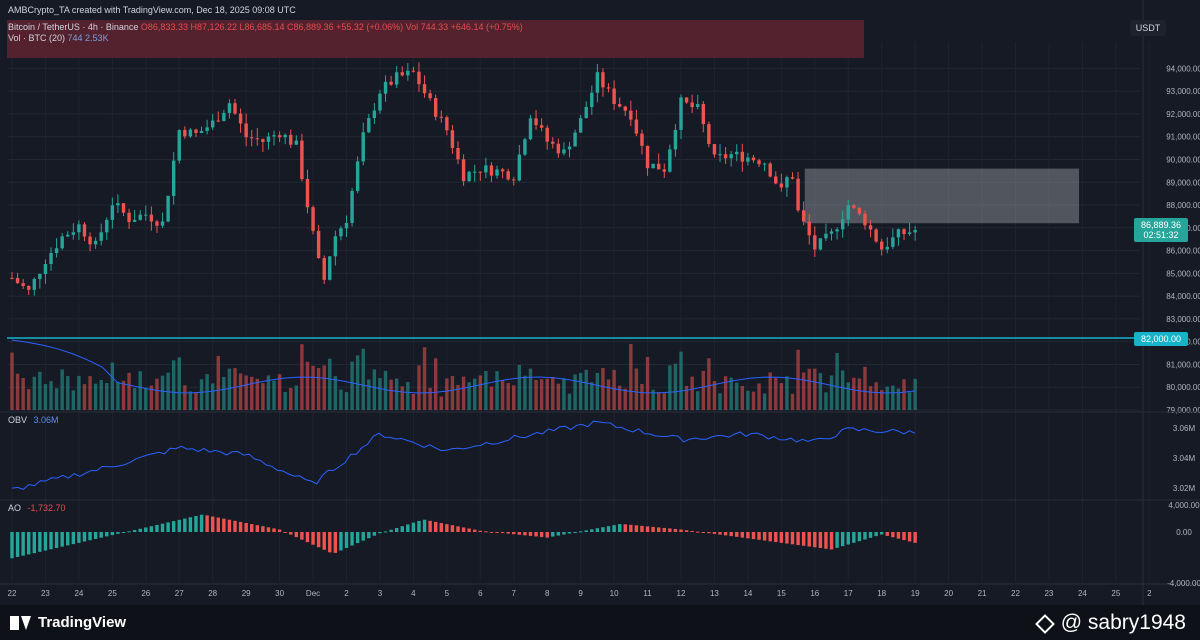  Describe the element at coordinates (1148, 28) in the screenshot. I see `currency-button: USDT` at that location.